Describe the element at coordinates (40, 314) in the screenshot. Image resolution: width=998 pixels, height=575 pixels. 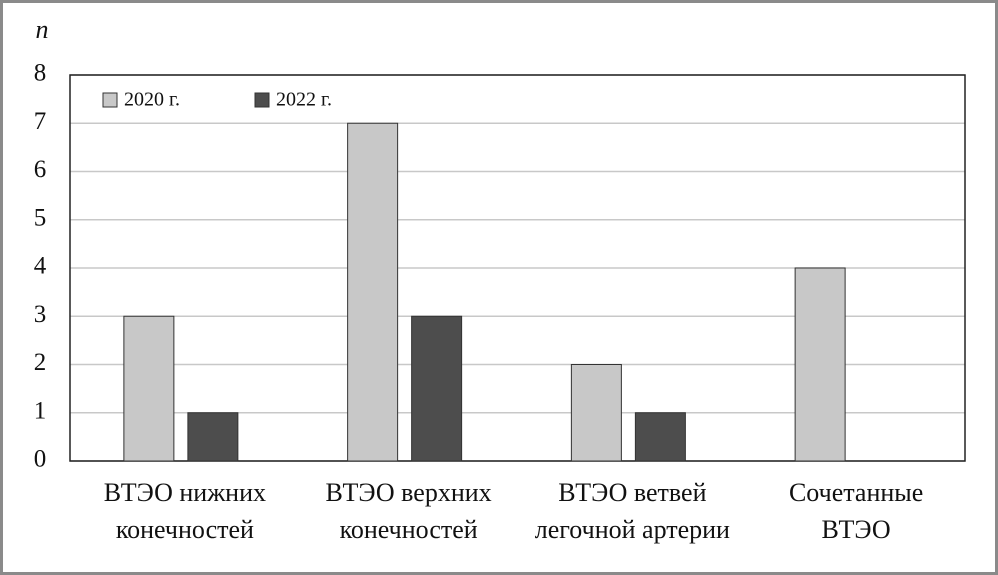
I see `y-tick-label: 3` at that location.